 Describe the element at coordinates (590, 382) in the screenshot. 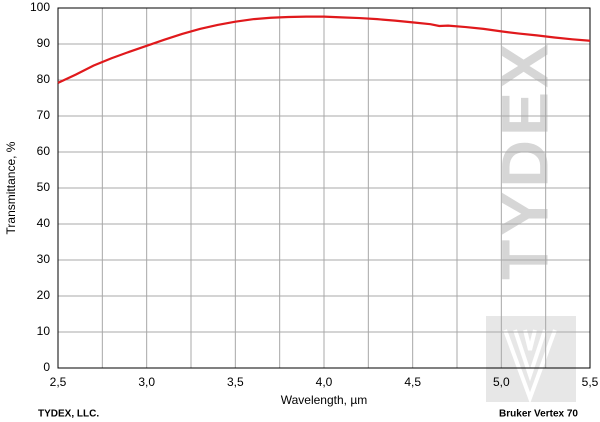

I see `x-tick-label: 5,5` at that location.